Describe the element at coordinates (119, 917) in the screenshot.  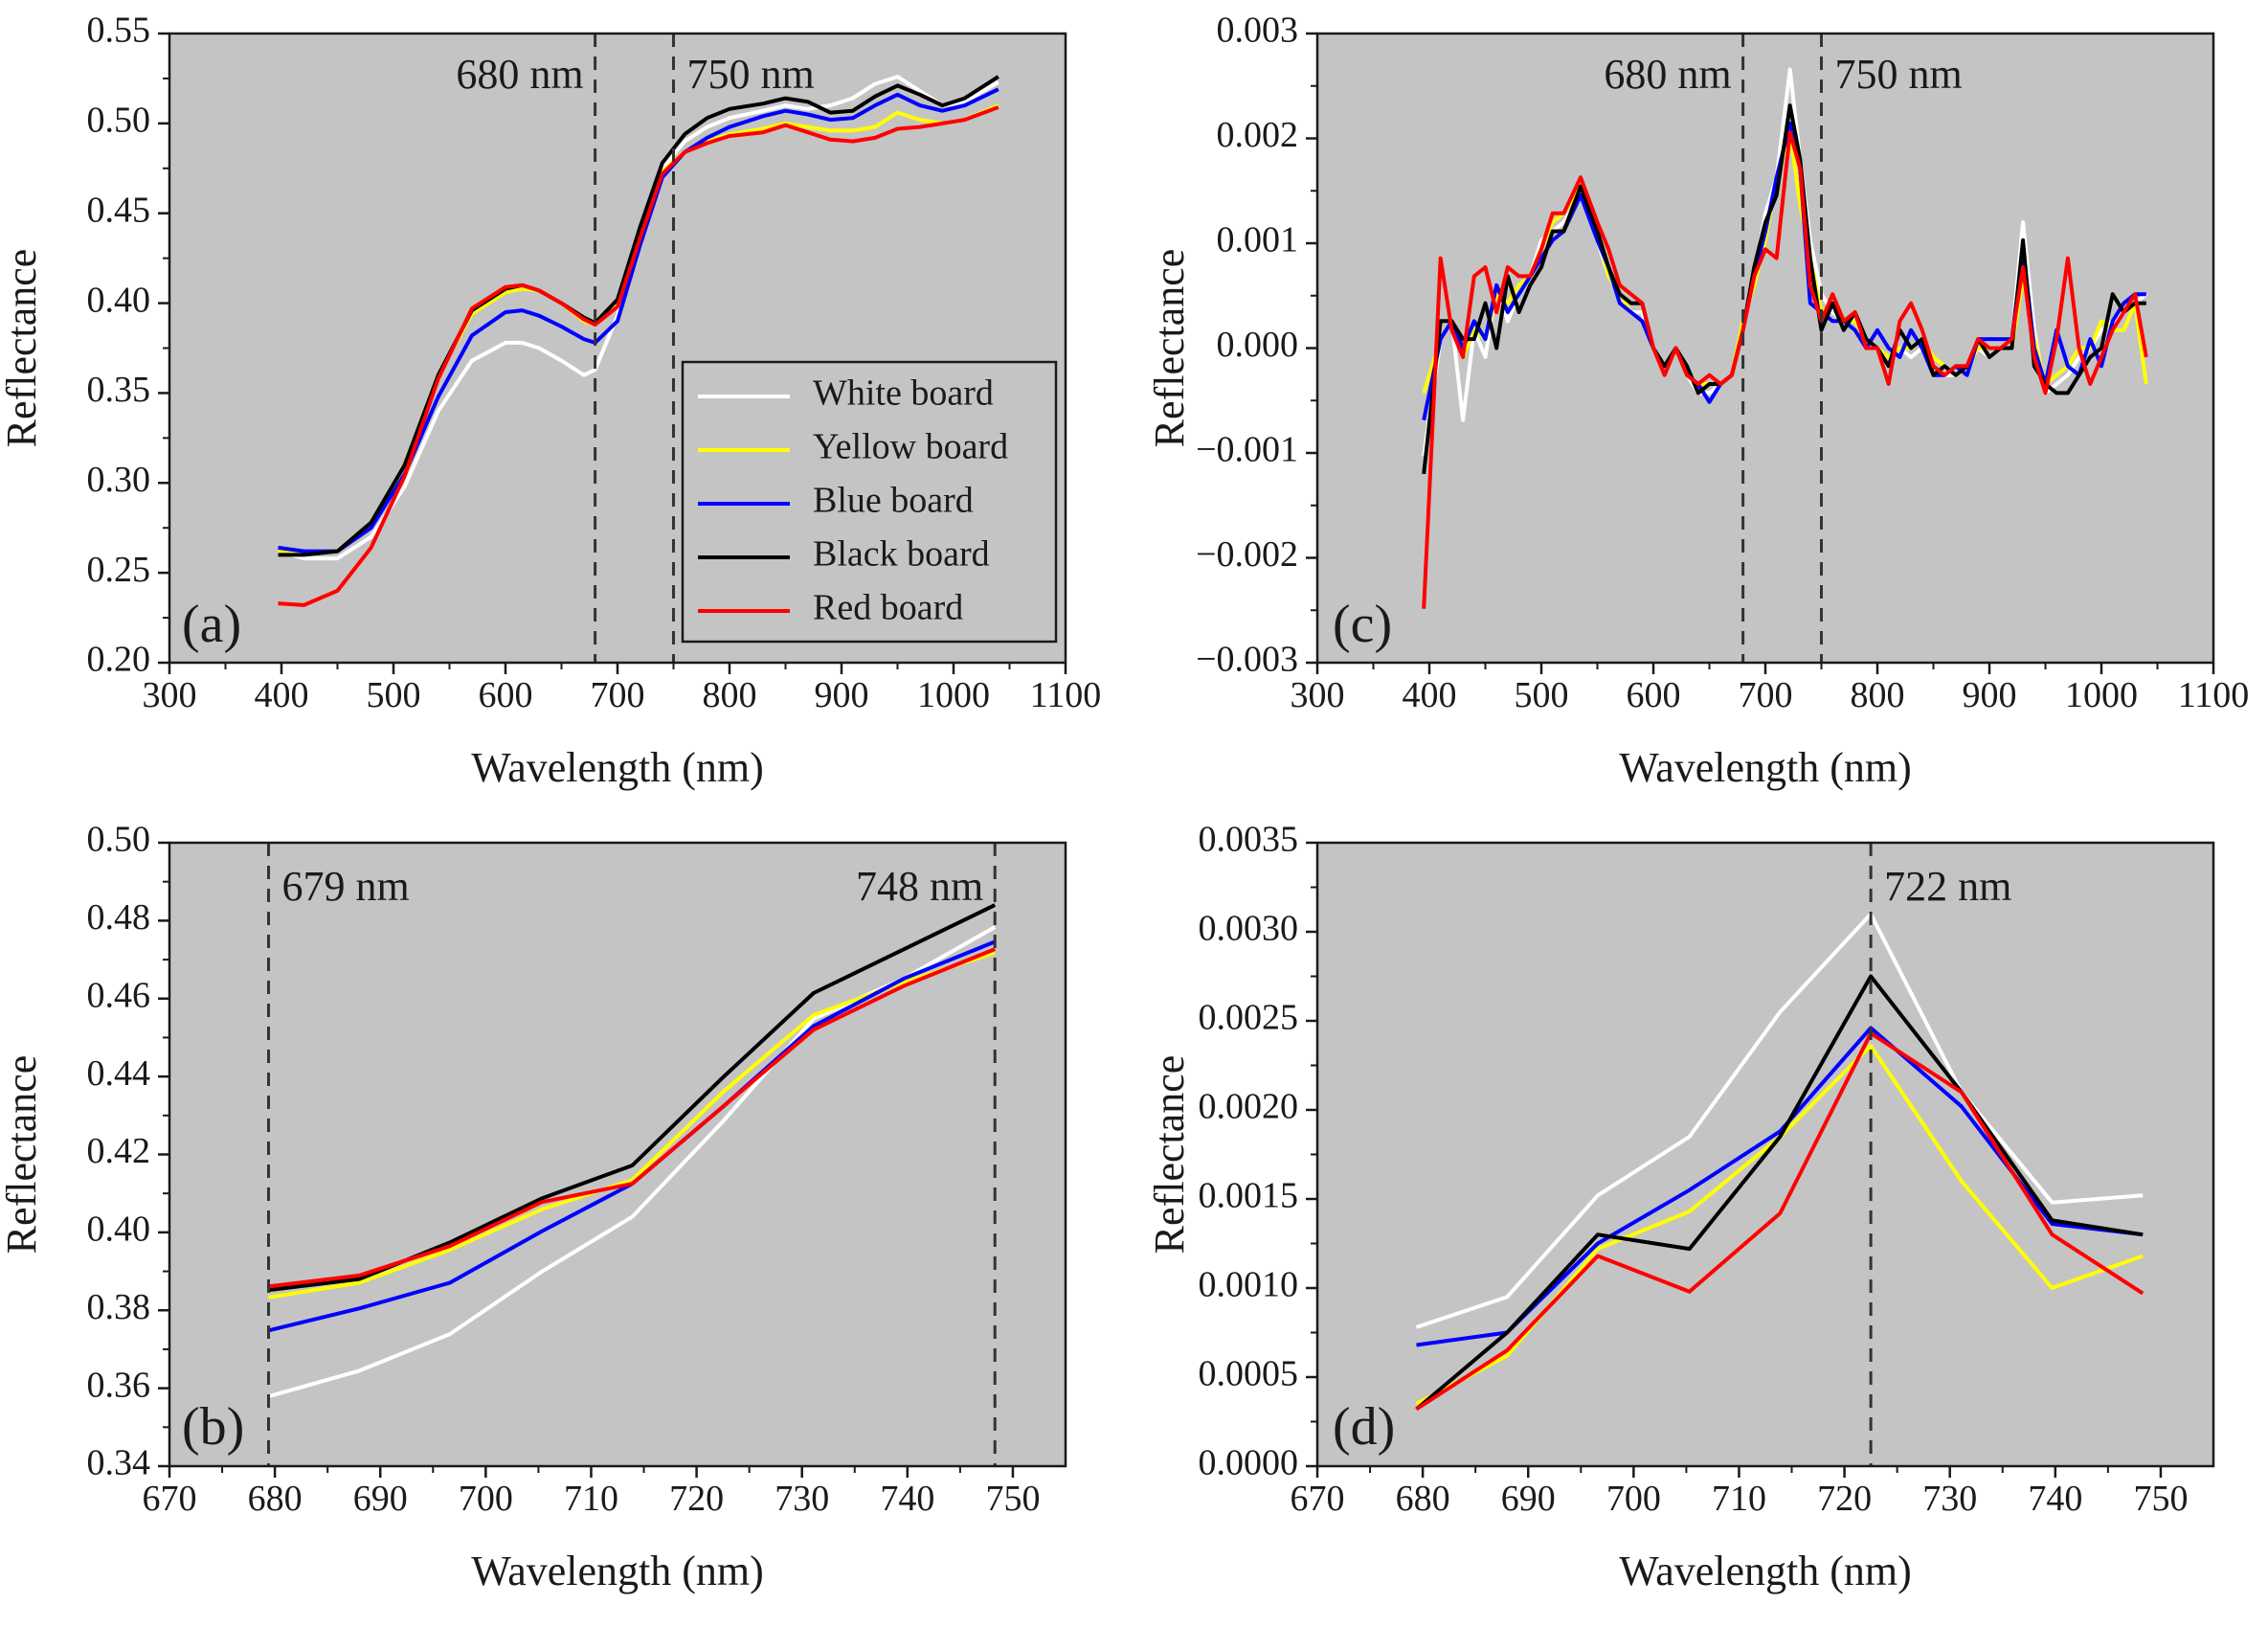
I see `y-tick-label: 0.48` at that location.